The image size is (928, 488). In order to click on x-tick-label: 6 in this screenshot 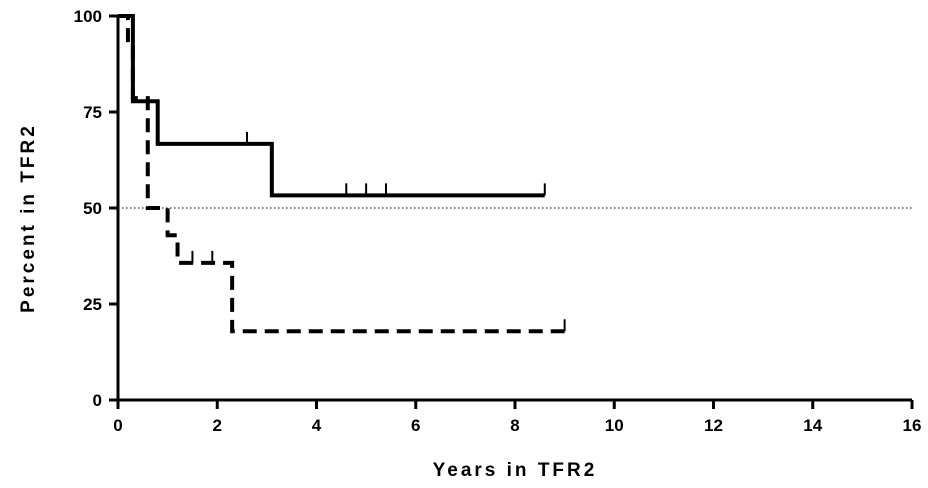, I will do `click(415, 425)`.